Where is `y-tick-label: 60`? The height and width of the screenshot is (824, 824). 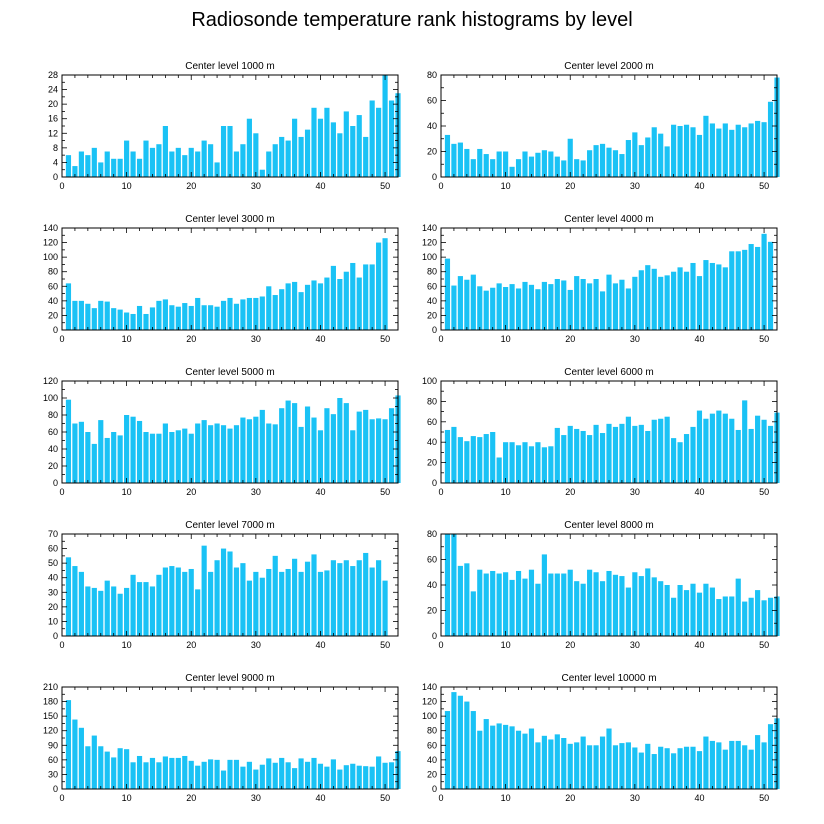
y-tick-label: 60 is located at coordinates (432, 101).